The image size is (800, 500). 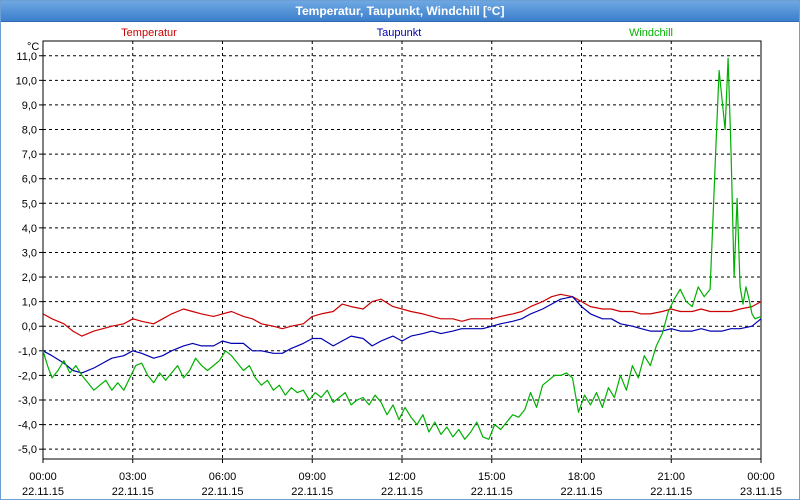 I want to click on y-tick-label: -1,0, so click(x=27, y=352).